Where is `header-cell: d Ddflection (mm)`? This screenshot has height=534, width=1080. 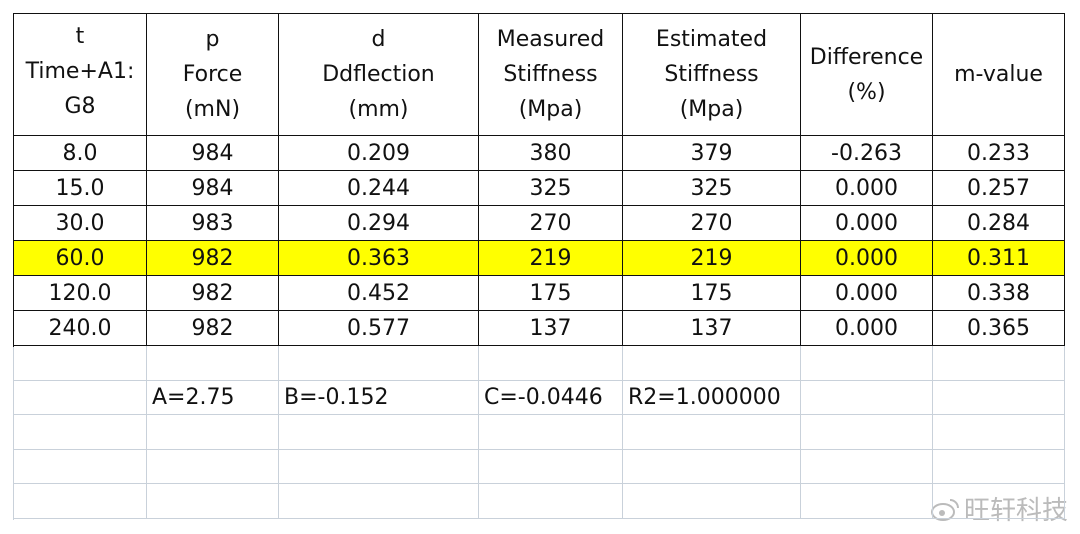
header-cell: d Ddflection (mm) is located at coordinates (379, 75).